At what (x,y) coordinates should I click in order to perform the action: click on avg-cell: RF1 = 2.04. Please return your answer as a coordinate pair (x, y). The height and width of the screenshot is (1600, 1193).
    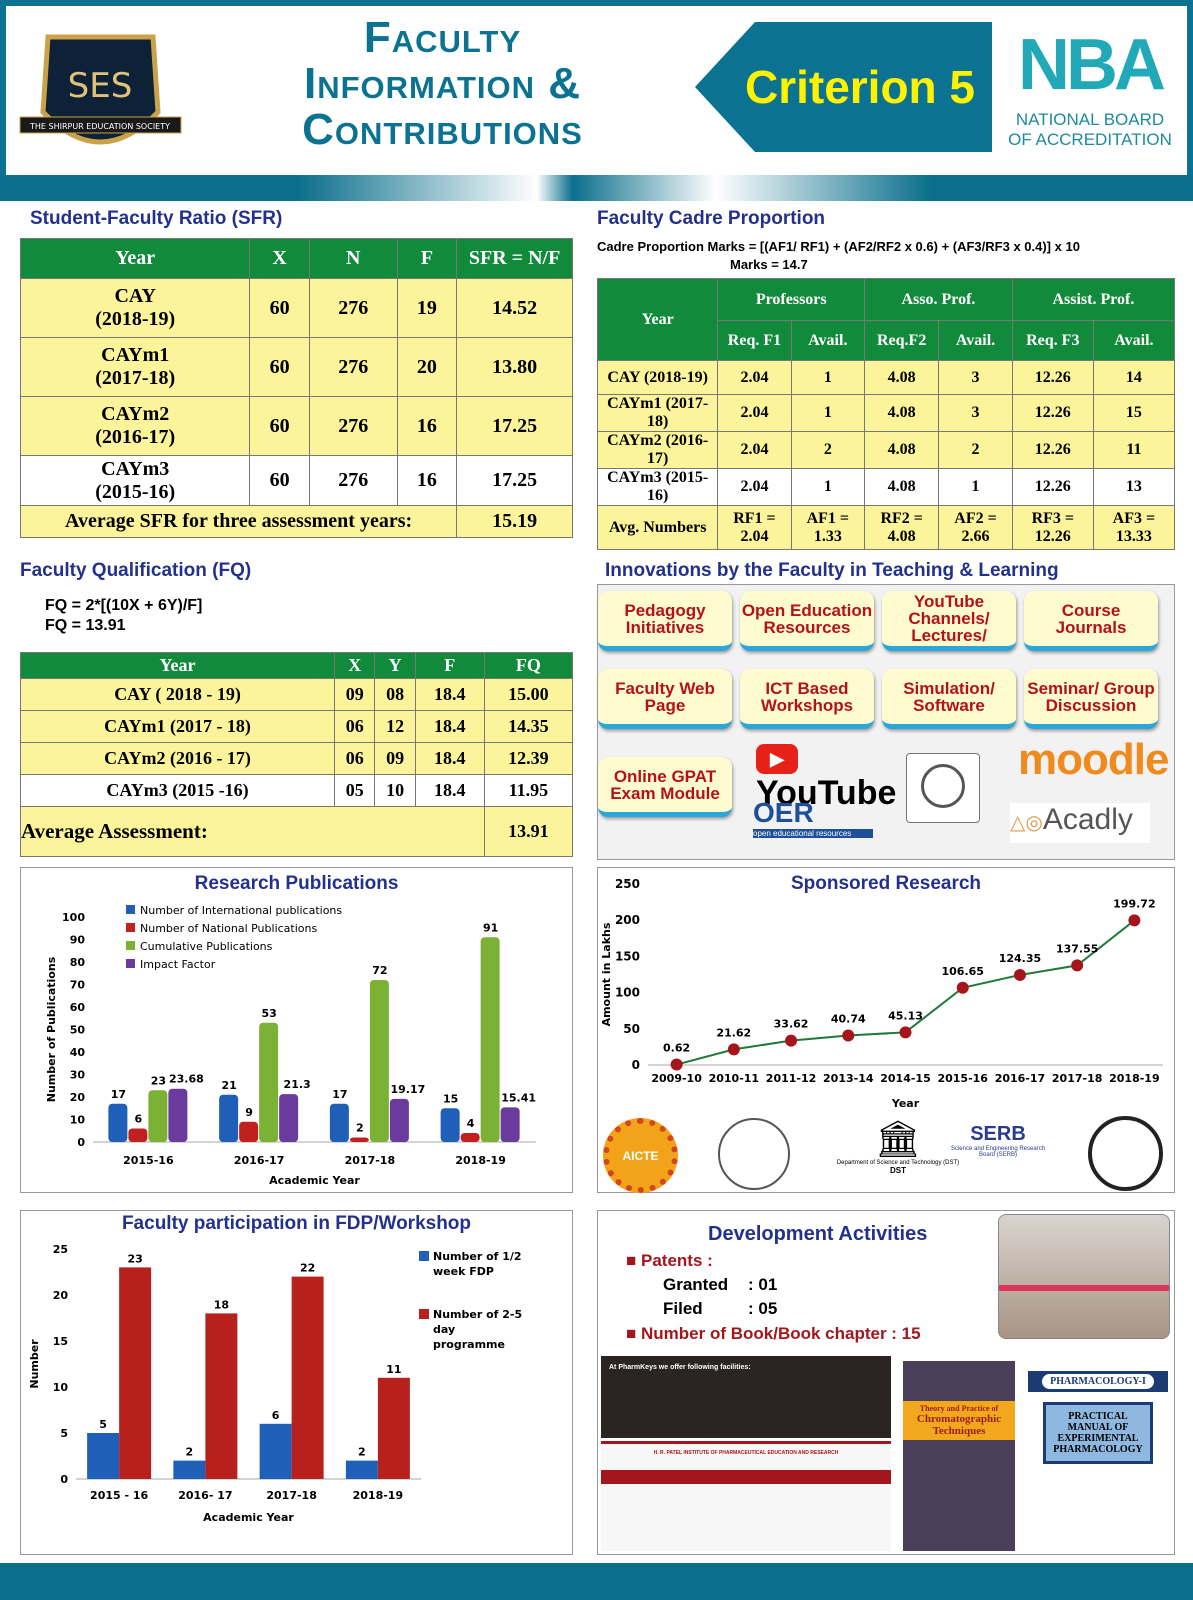
    Looking at the image, I should click on (754, 527).